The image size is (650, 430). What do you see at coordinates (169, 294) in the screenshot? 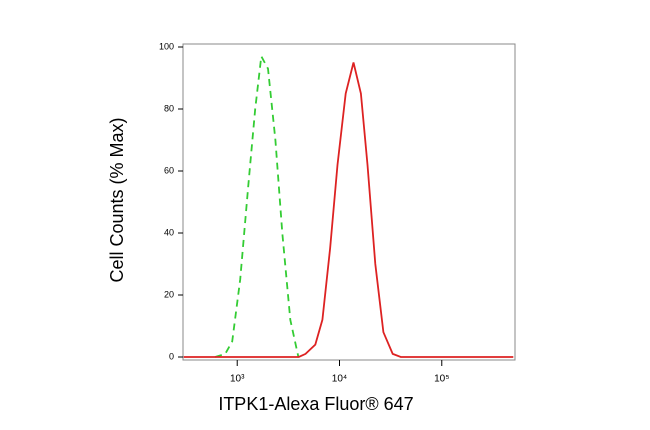
I see `y-tick-label: 20` at bounding box center [169, 294].